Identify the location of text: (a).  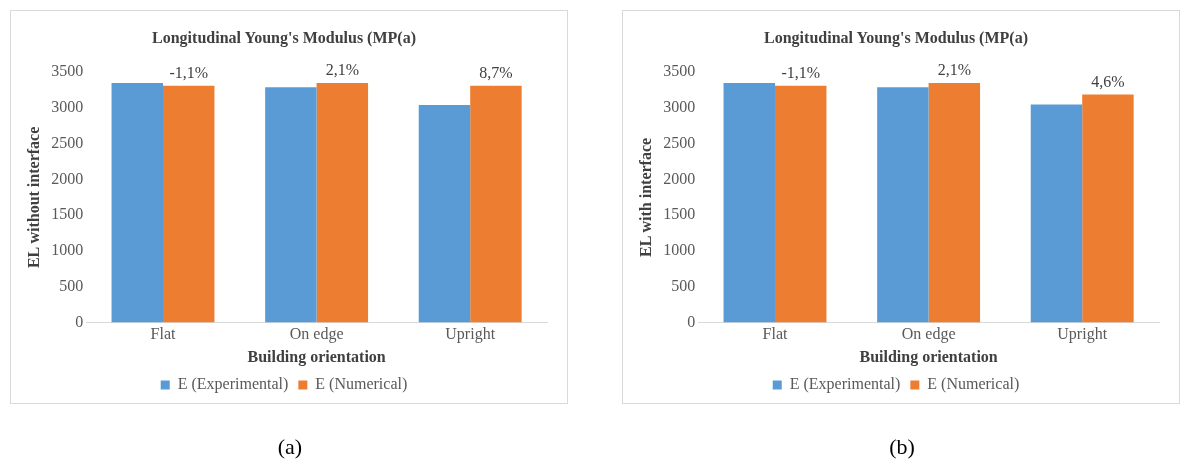
(290, 447).